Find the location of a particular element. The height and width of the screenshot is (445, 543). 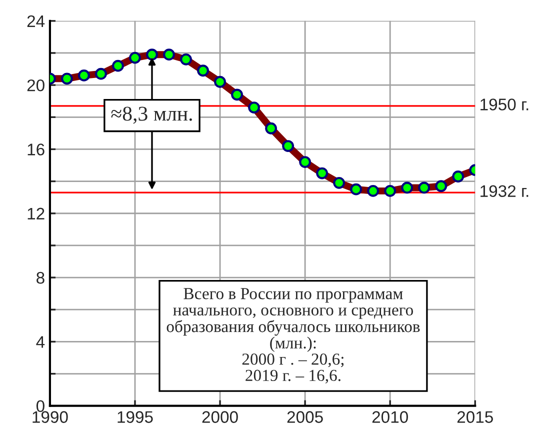

x-tick-label: 1995 is located at coordinates (135, 417).